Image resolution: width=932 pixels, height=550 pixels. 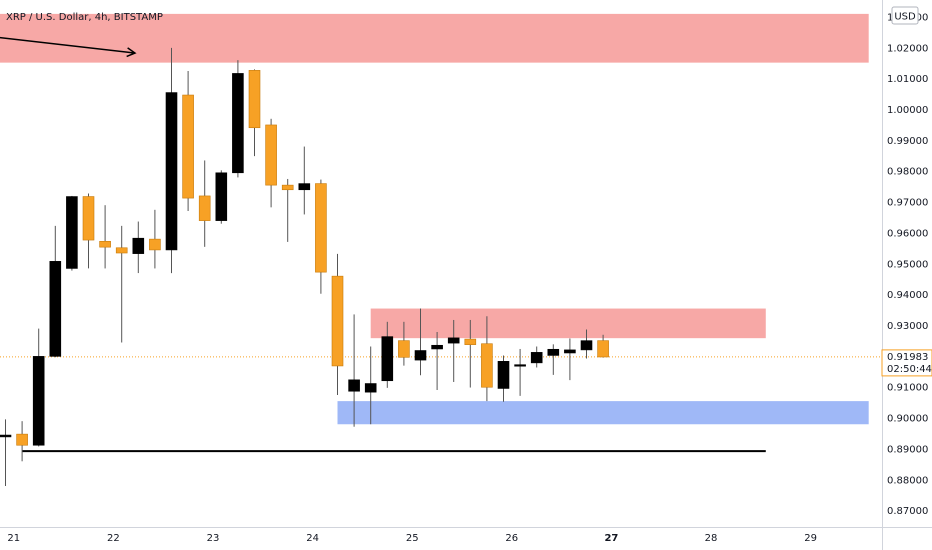 I want to click on y-tick-label: 1.02000, so click(x=907, y=48).